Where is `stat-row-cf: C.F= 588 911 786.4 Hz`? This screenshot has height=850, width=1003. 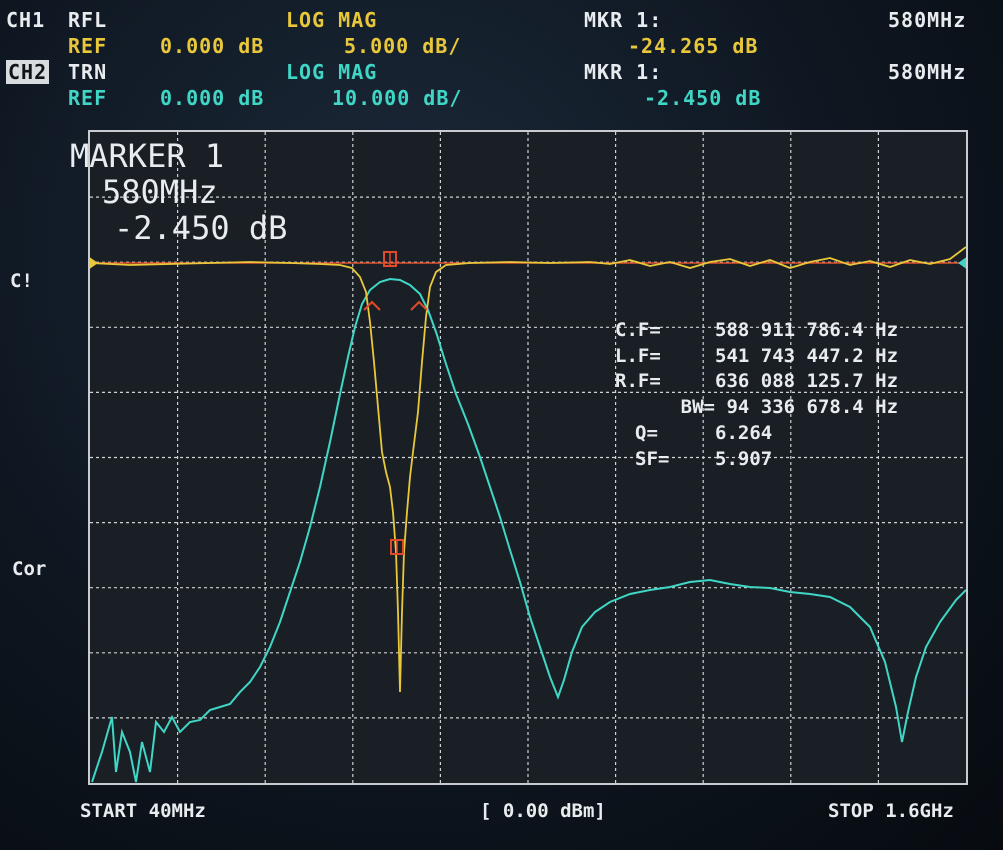
stat-row-cf: C.F= 588 911 786.4 Hz is located at coordinates (756, 331).